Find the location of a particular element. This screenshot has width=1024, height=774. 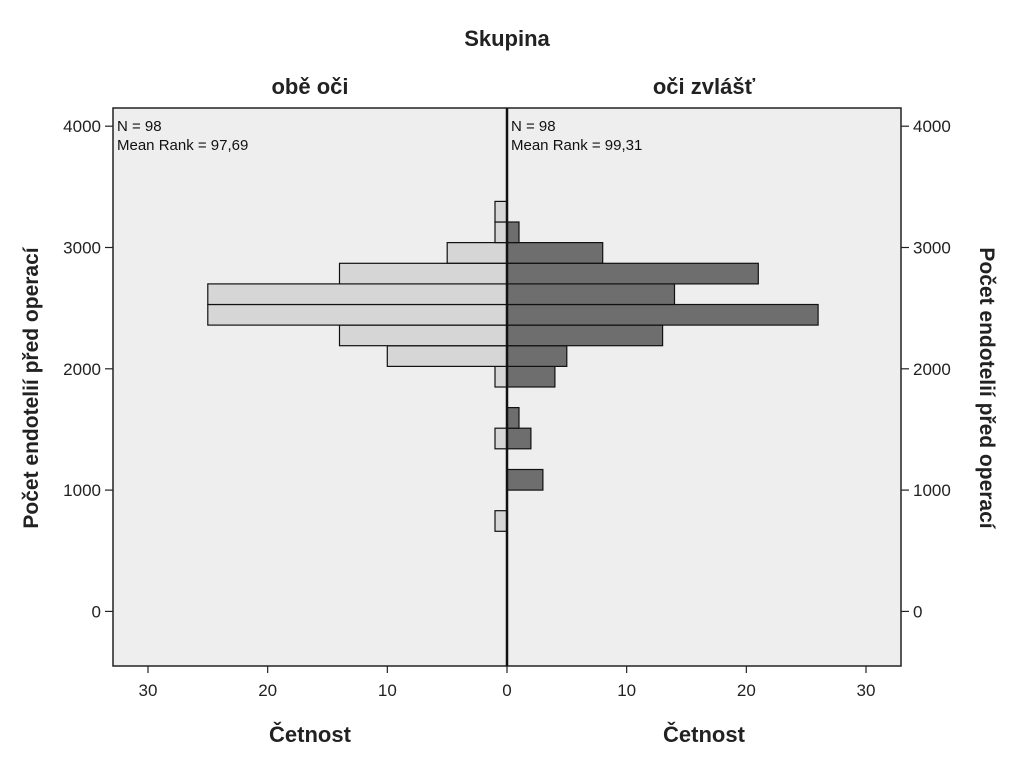

x-axis-label-left: Četnost is located at coordinates (310, 734).